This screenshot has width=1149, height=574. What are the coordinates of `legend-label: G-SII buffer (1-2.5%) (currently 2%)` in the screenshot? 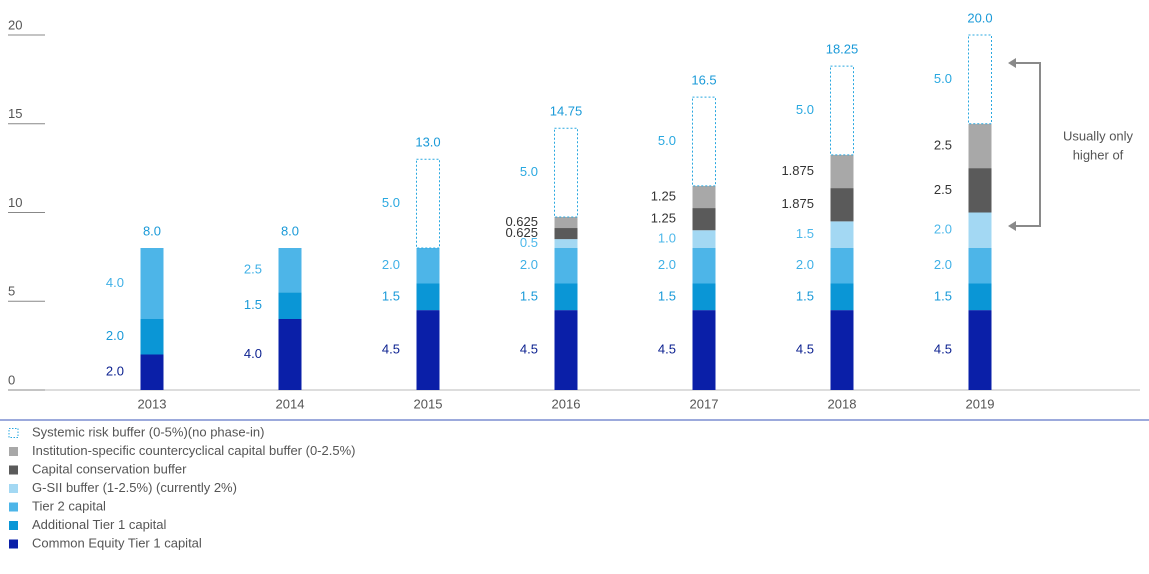 It's located at (134, 487).